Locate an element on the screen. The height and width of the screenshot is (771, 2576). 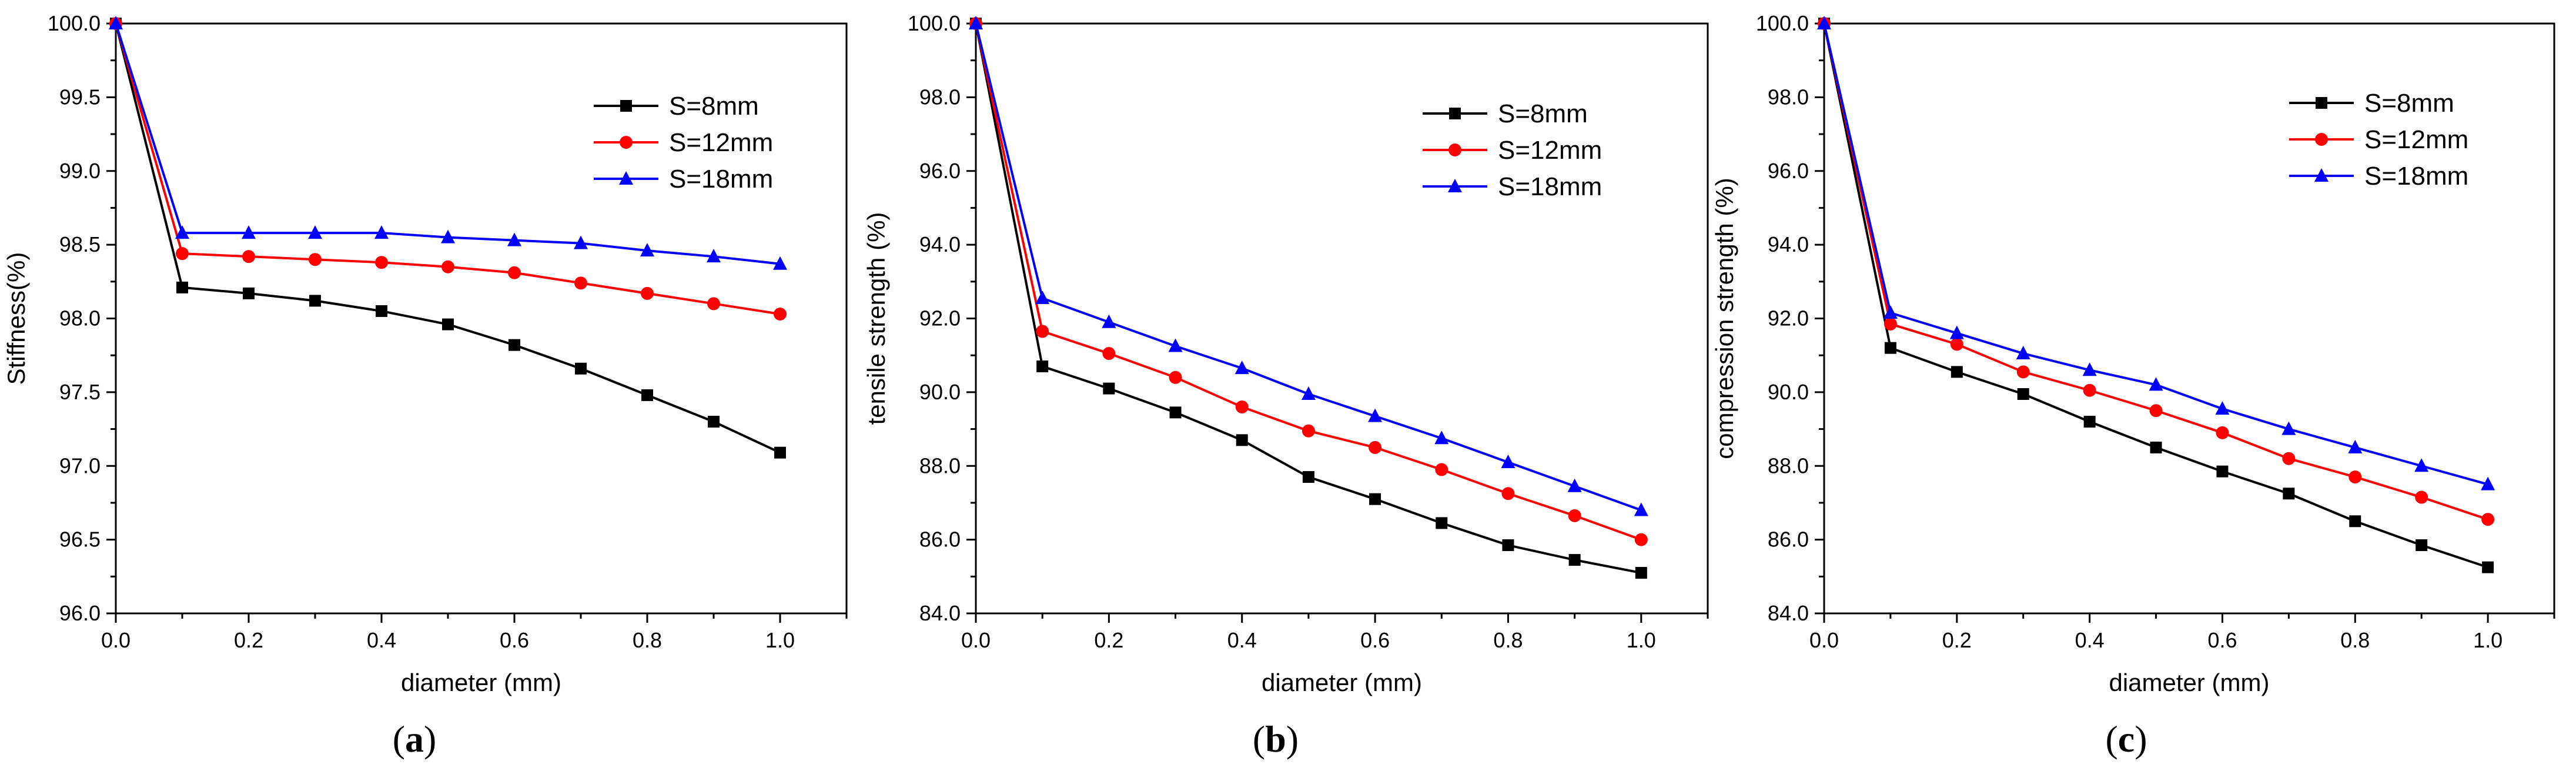
caption-close-paren: ) is located at coordinates (430, 739).